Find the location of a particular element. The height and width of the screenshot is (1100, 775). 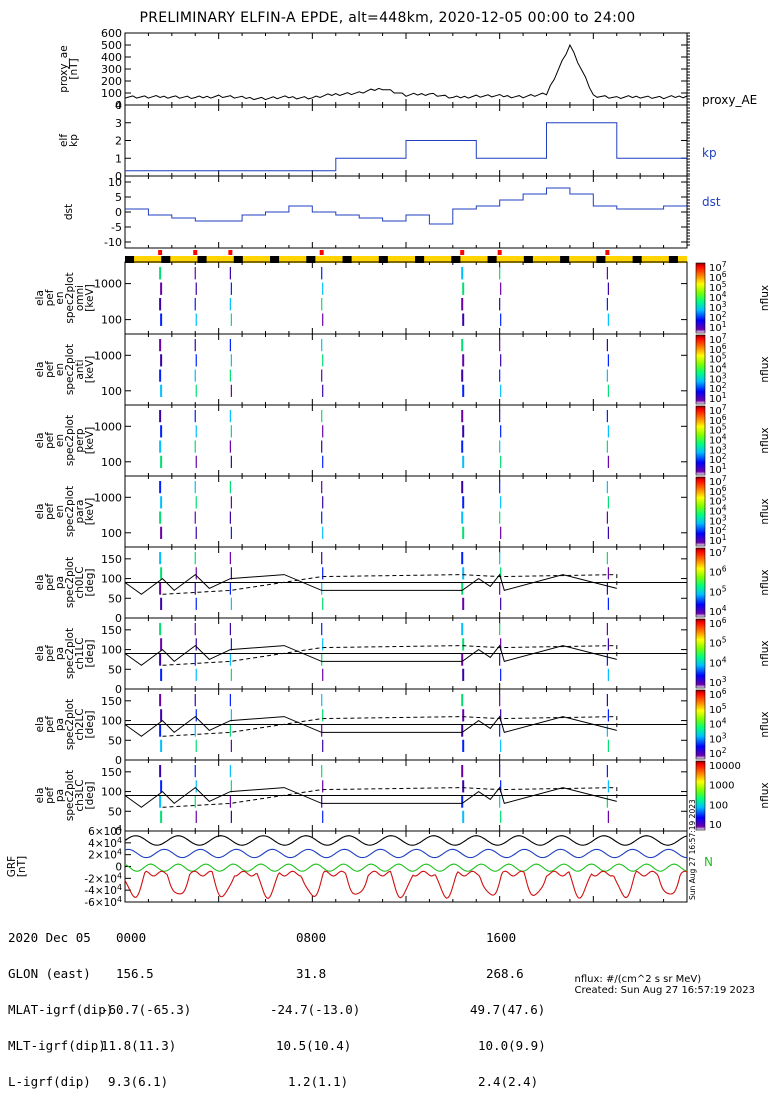

grf-series is located at coordinates (406, 840).